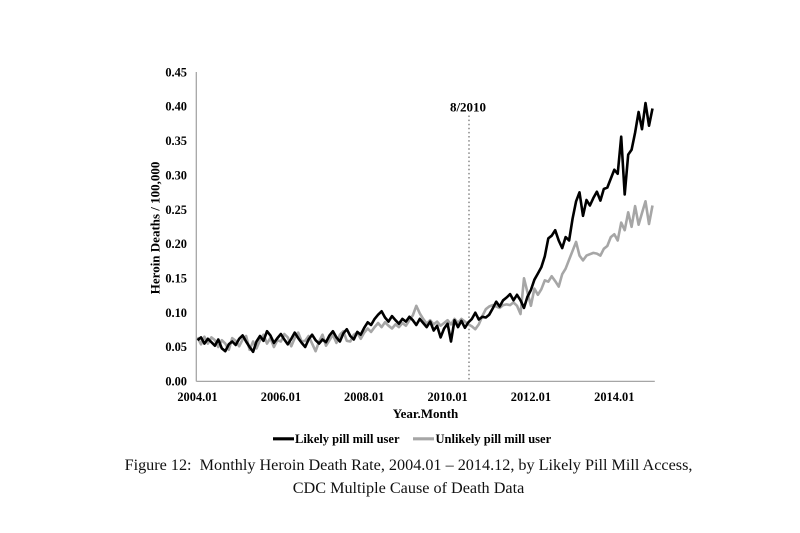 The width and height of the screenshot is (800, 533). What do you see at coordinates (364, 397) in the screenshot?
I see `svg-text: 2008.01` at bounding box center [364, 397].